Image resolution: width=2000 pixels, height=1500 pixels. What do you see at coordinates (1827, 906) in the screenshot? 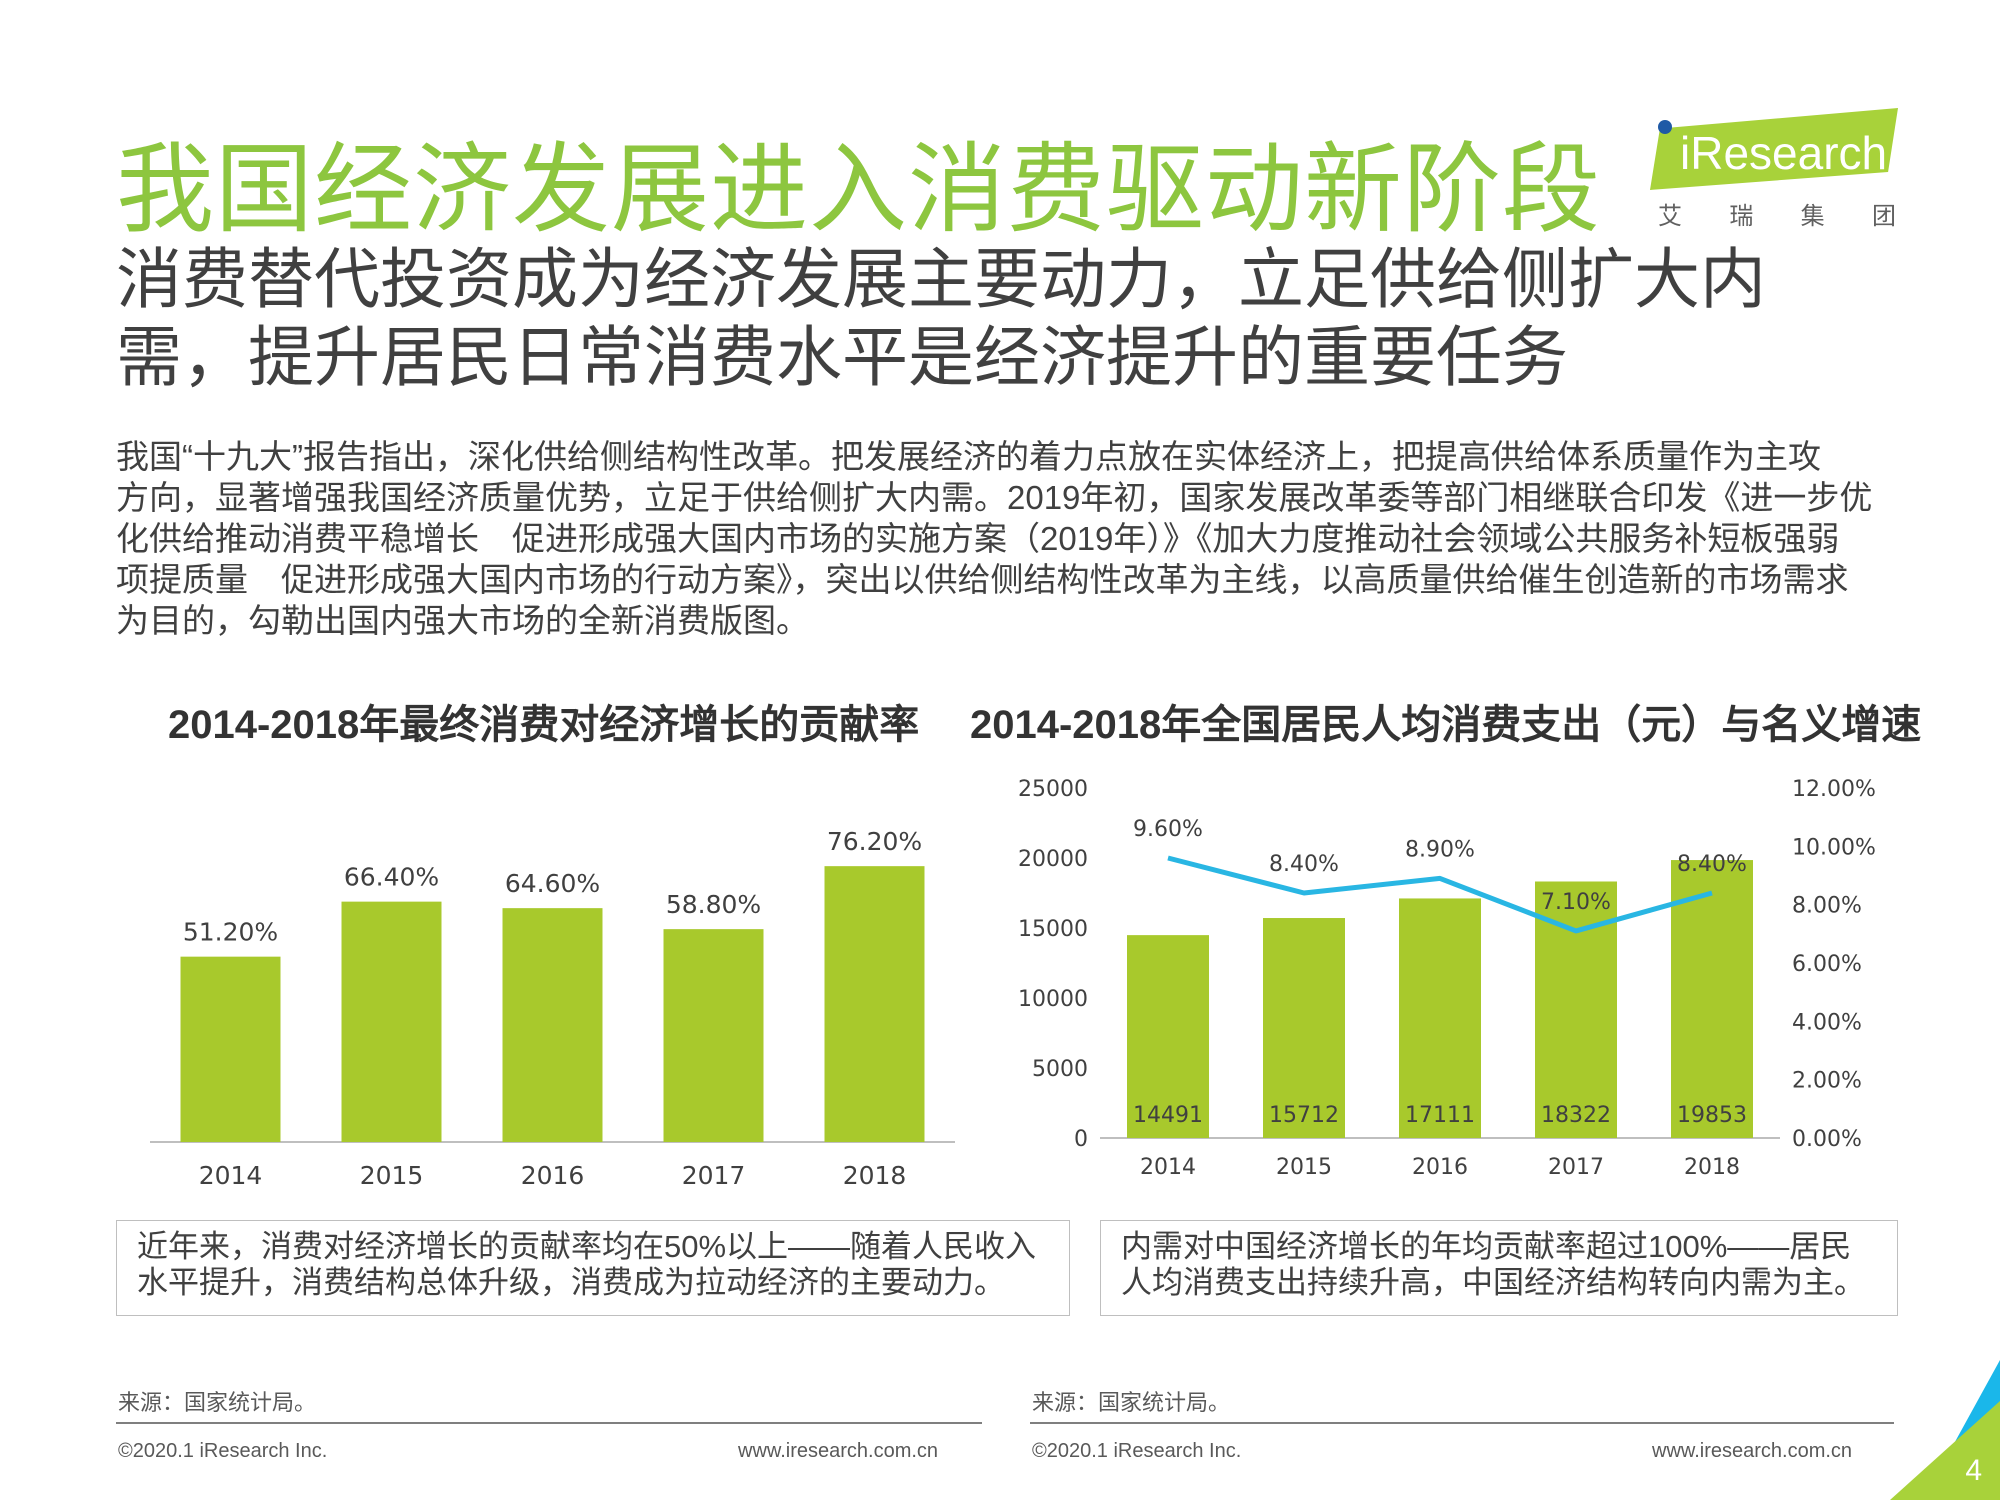
I see `y-right-tick-8.00%: 8.00%` at bounding box center [1827, 906].